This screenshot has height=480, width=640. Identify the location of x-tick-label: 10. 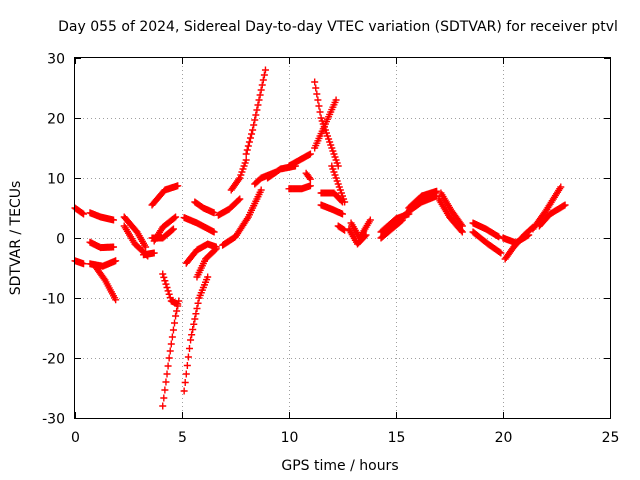
(290, 438).